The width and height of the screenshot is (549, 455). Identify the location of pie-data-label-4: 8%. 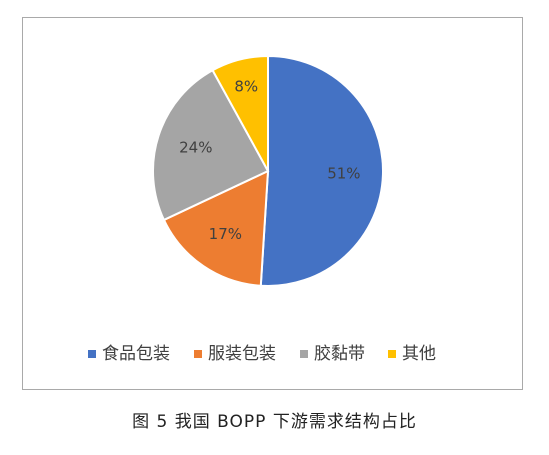
(246, 86).